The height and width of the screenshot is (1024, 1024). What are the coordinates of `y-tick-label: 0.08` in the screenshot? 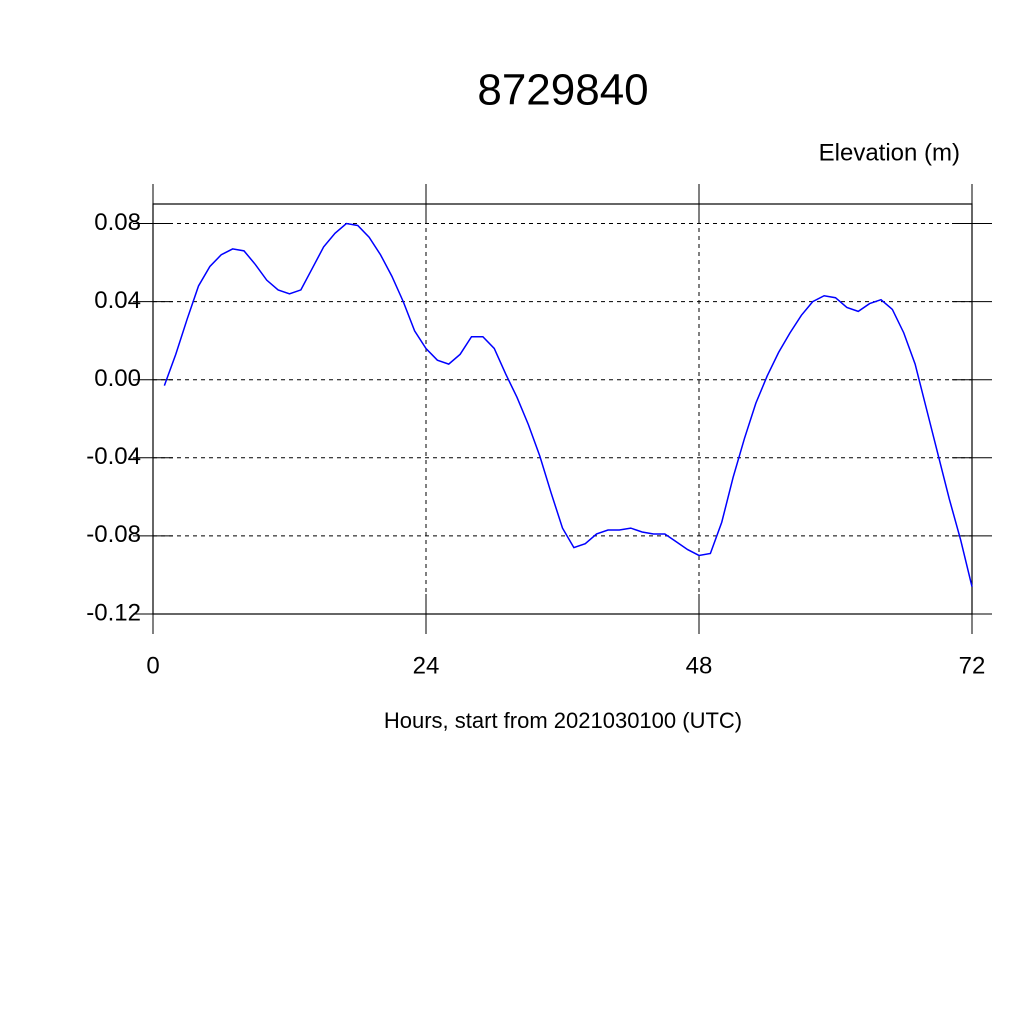 It's located at (117, 222).